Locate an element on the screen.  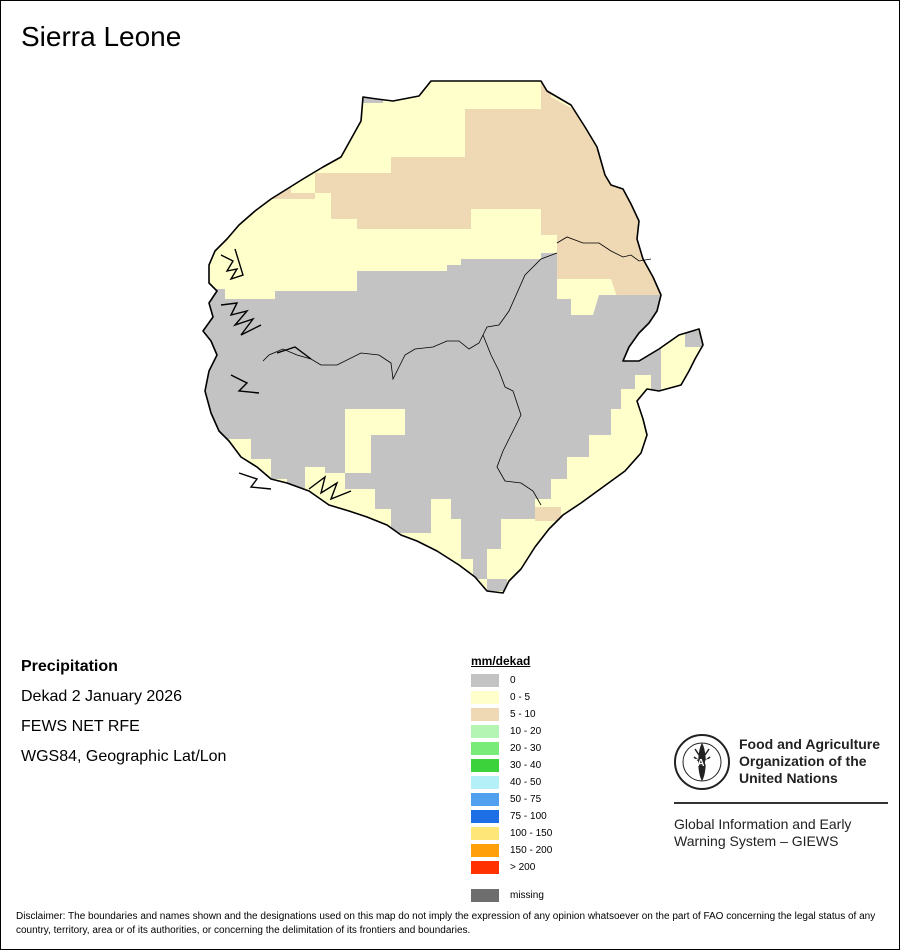
legend-label: 5 - 10 is located at coordinates (523, 714).